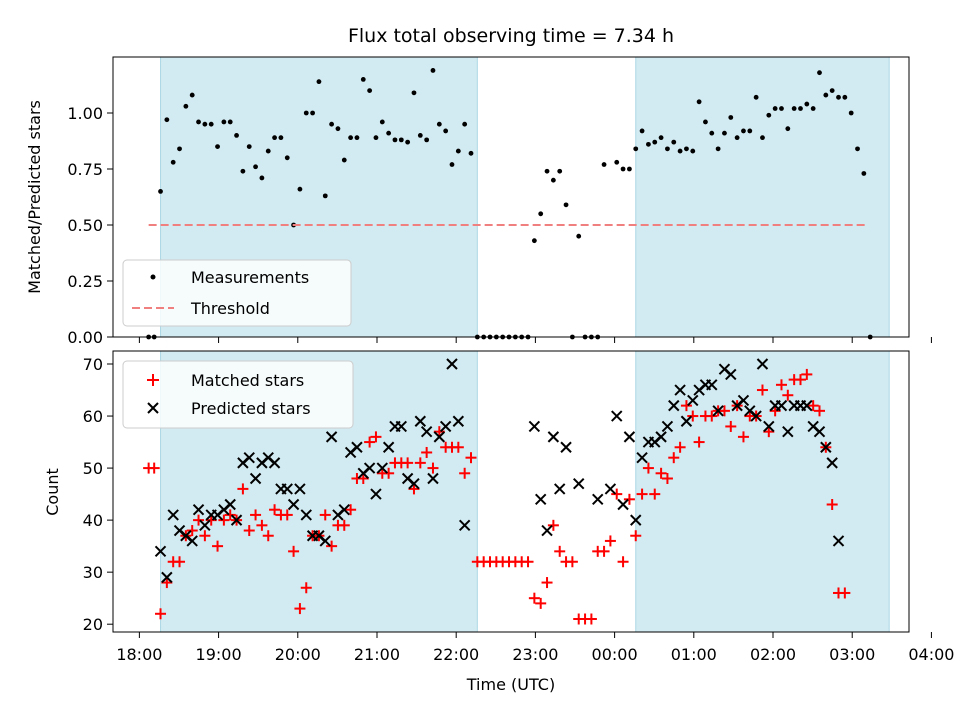 This screenshot has height=720, width=960. What do you see at coordinates (52, 492) in the screenshot?
I see `bottom-y-axis-label: Count` at bounding box center [52, 492].